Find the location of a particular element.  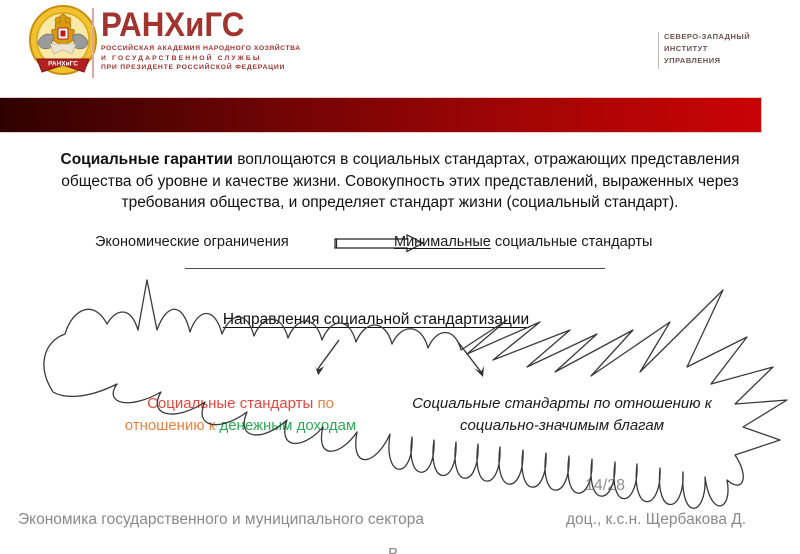

paragraph-bold-term: Социальные гарантии is located at coordinates (146, 159).